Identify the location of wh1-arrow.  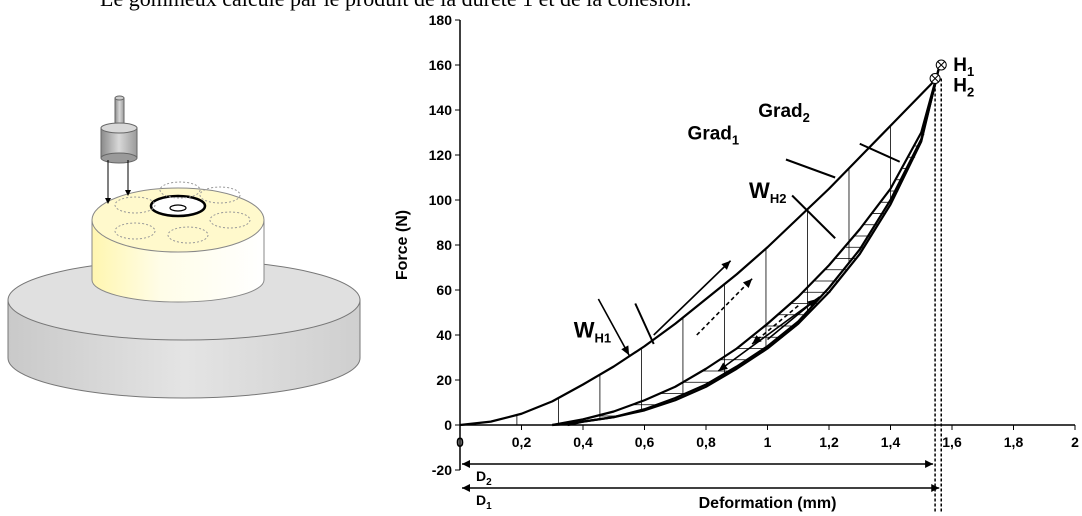
(613, 327).